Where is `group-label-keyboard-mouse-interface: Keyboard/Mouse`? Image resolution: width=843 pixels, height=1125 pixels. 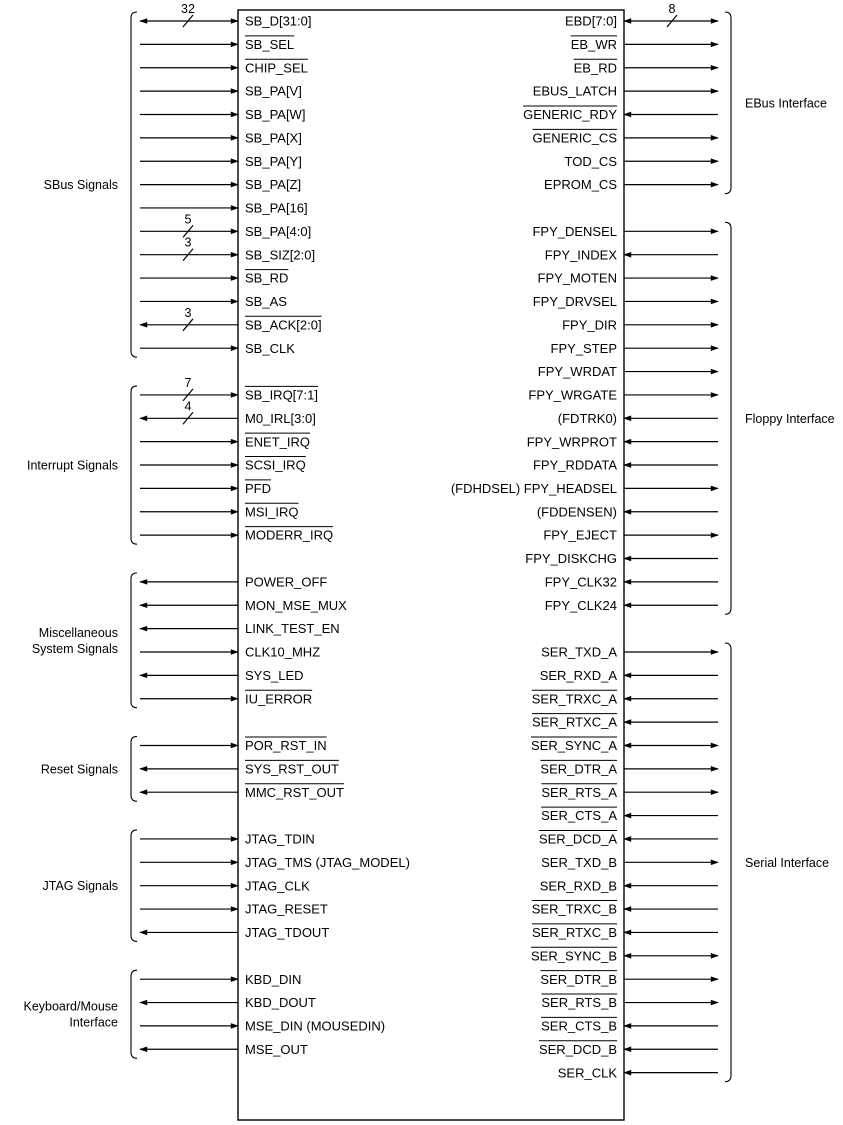
group-label-keyboard-mouse-interface: Keyboard/Mouse is located at coordinates (70, 1007).